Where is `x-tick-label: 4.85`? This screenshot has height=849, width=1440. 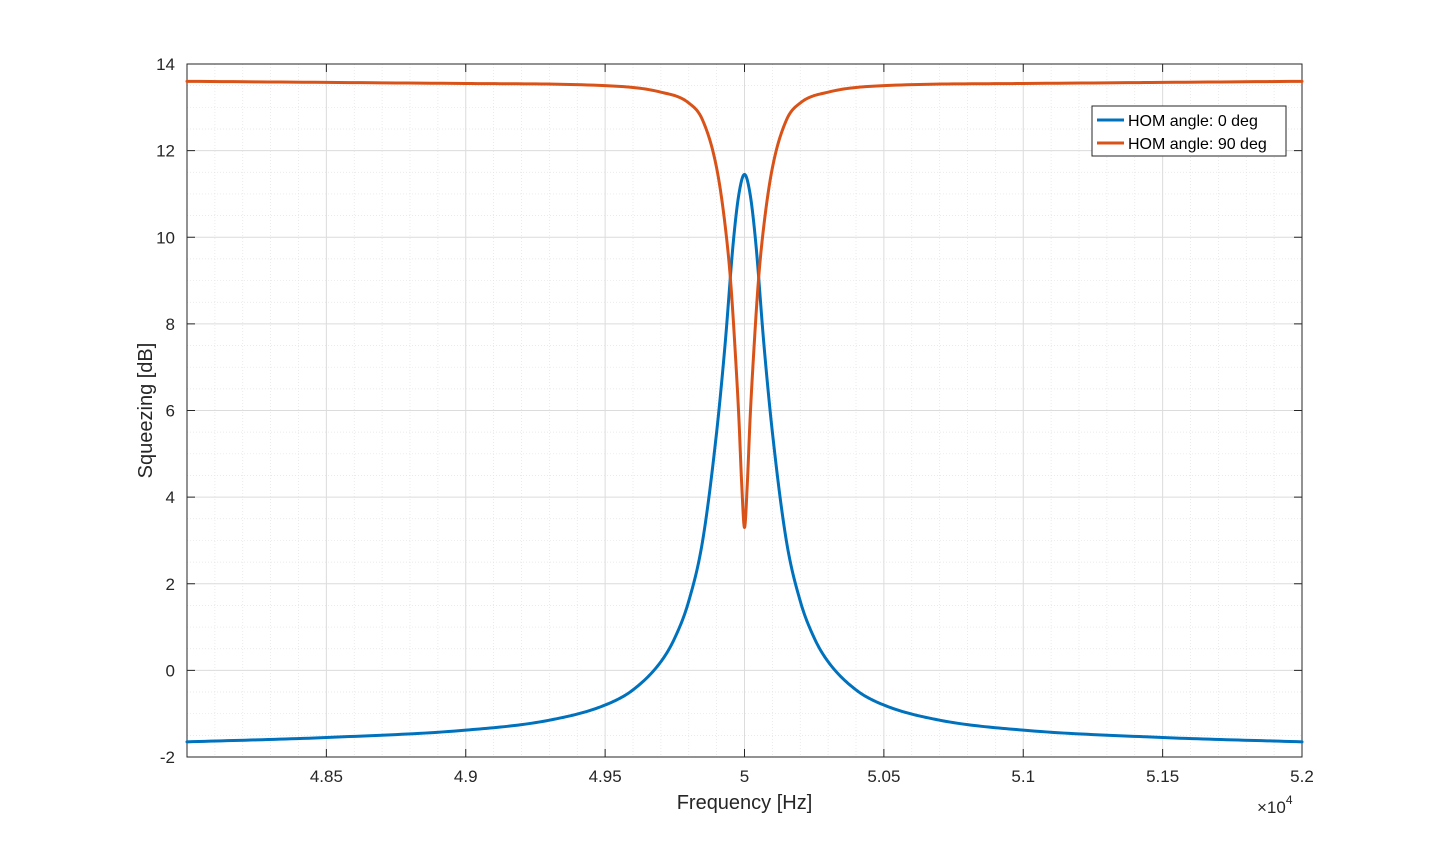
x-tick-label: 4.85 is located at coordinates (326, 776).